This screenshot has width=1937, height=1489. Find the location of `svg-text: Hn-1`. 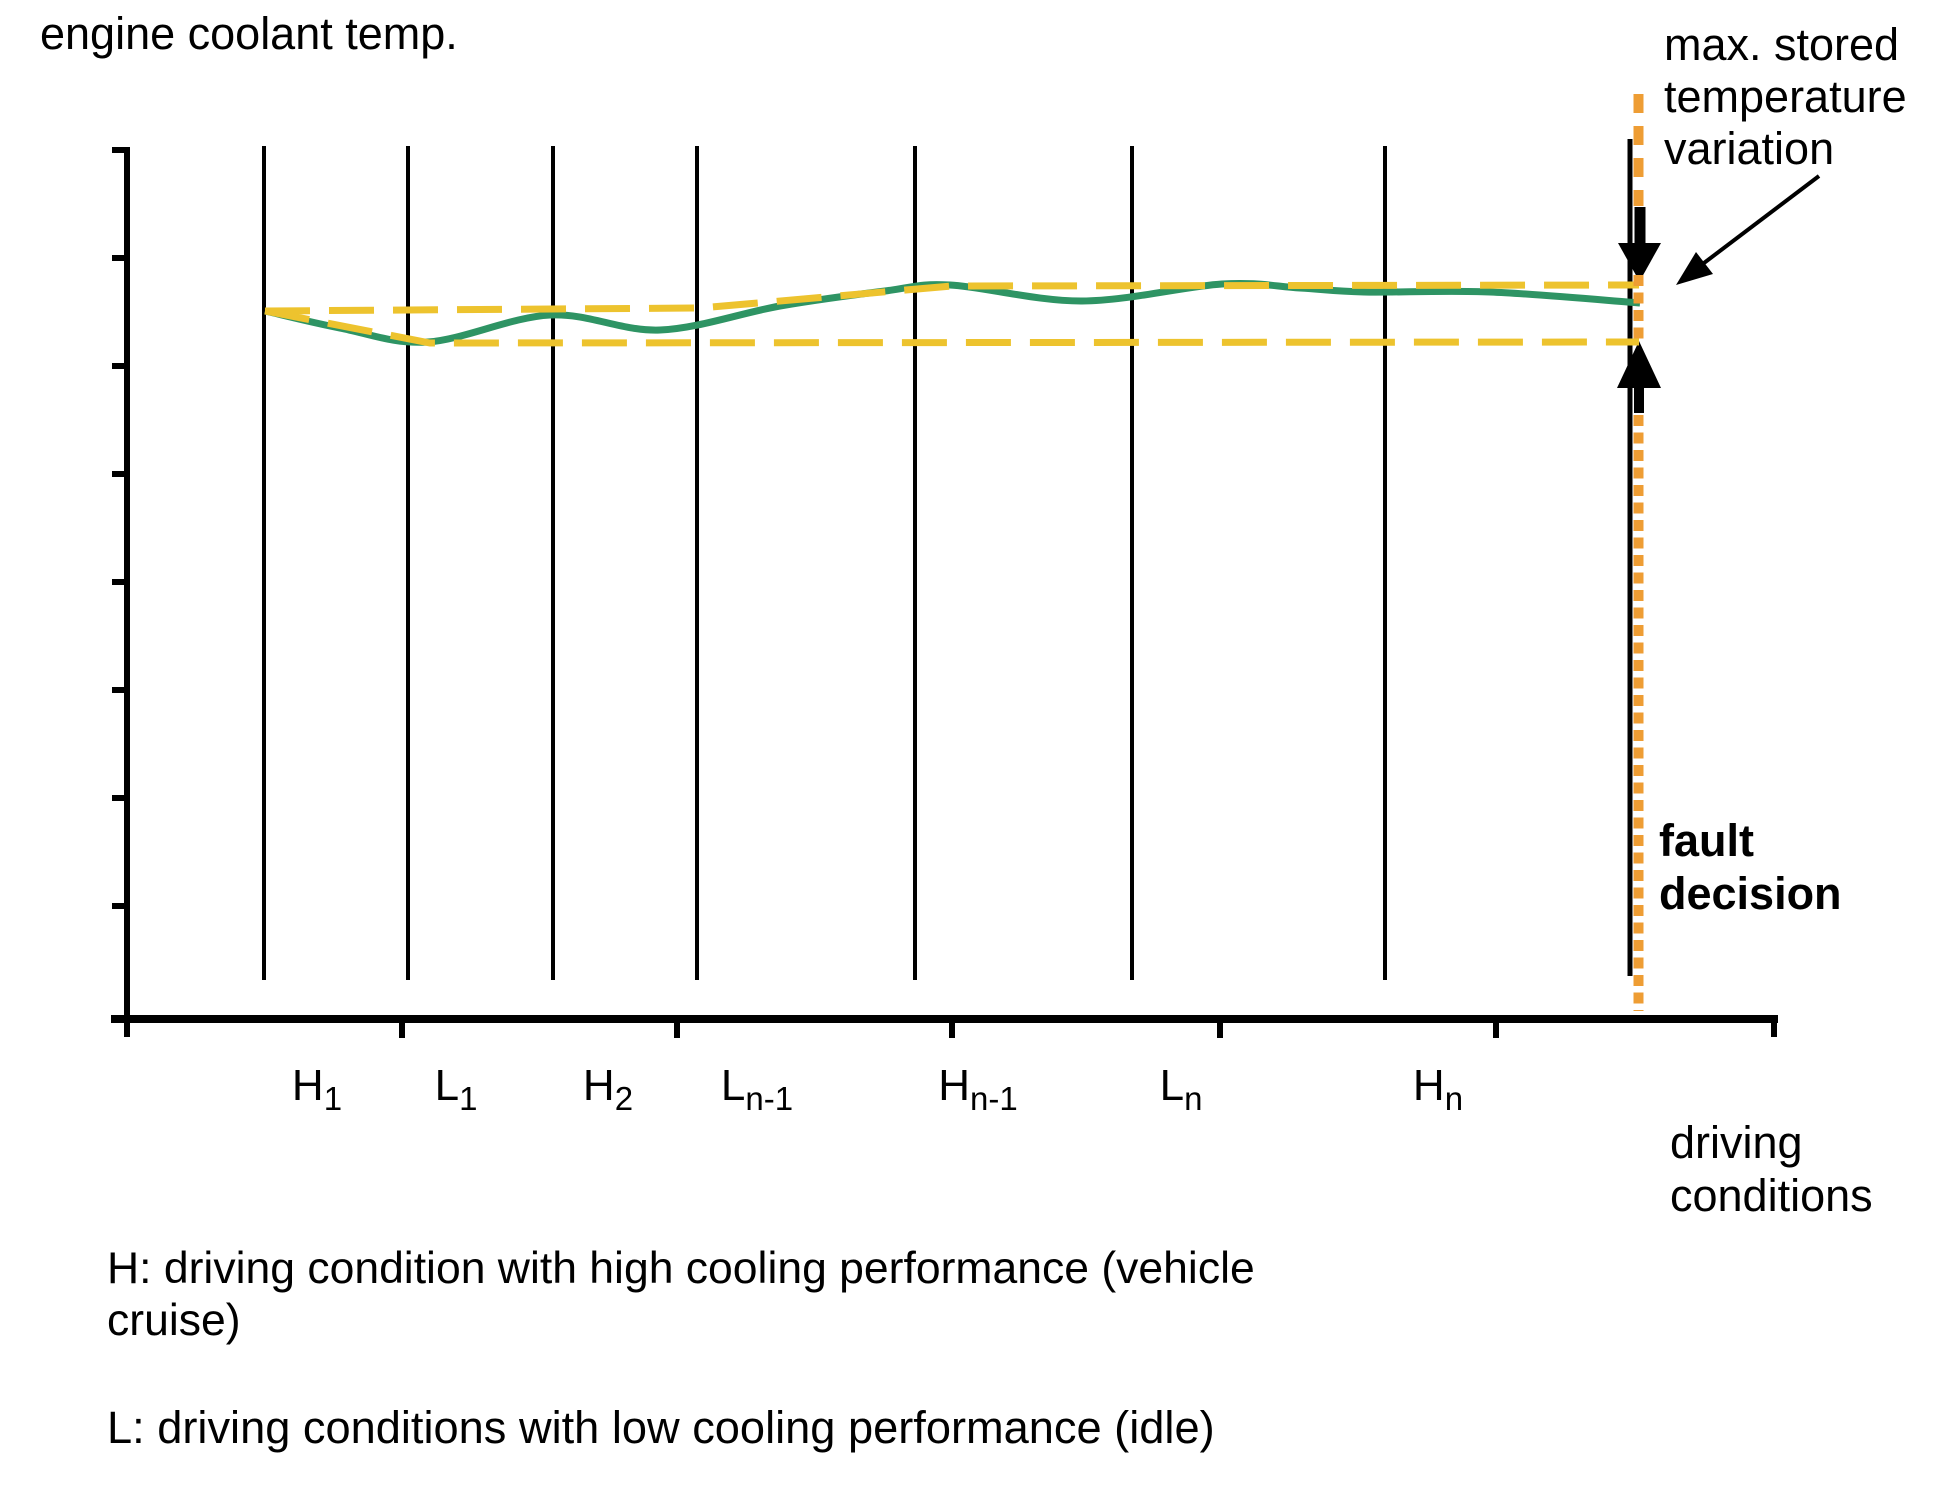

svg-text: Hn-1 is located at coordinates (977, 1089).